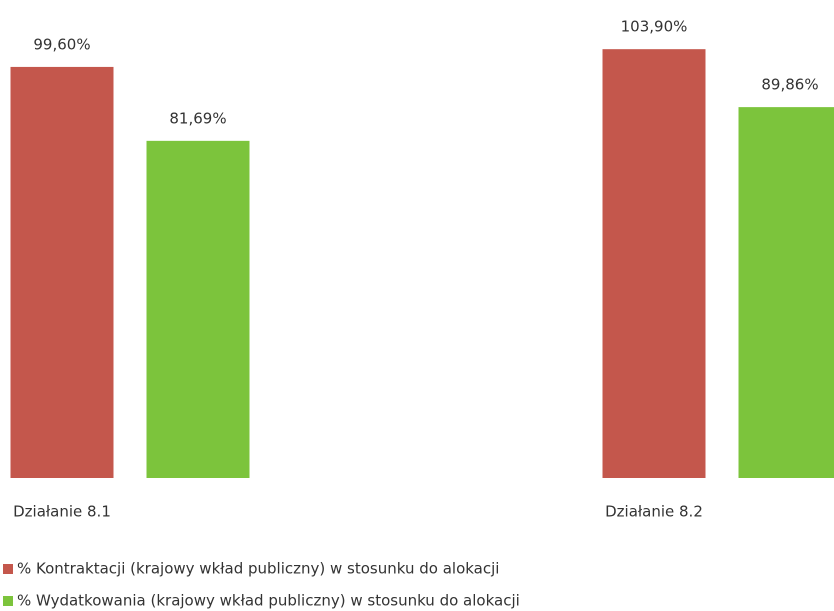  I want to click on x-tick-label: Działanie 8.2, so click(654, 512).